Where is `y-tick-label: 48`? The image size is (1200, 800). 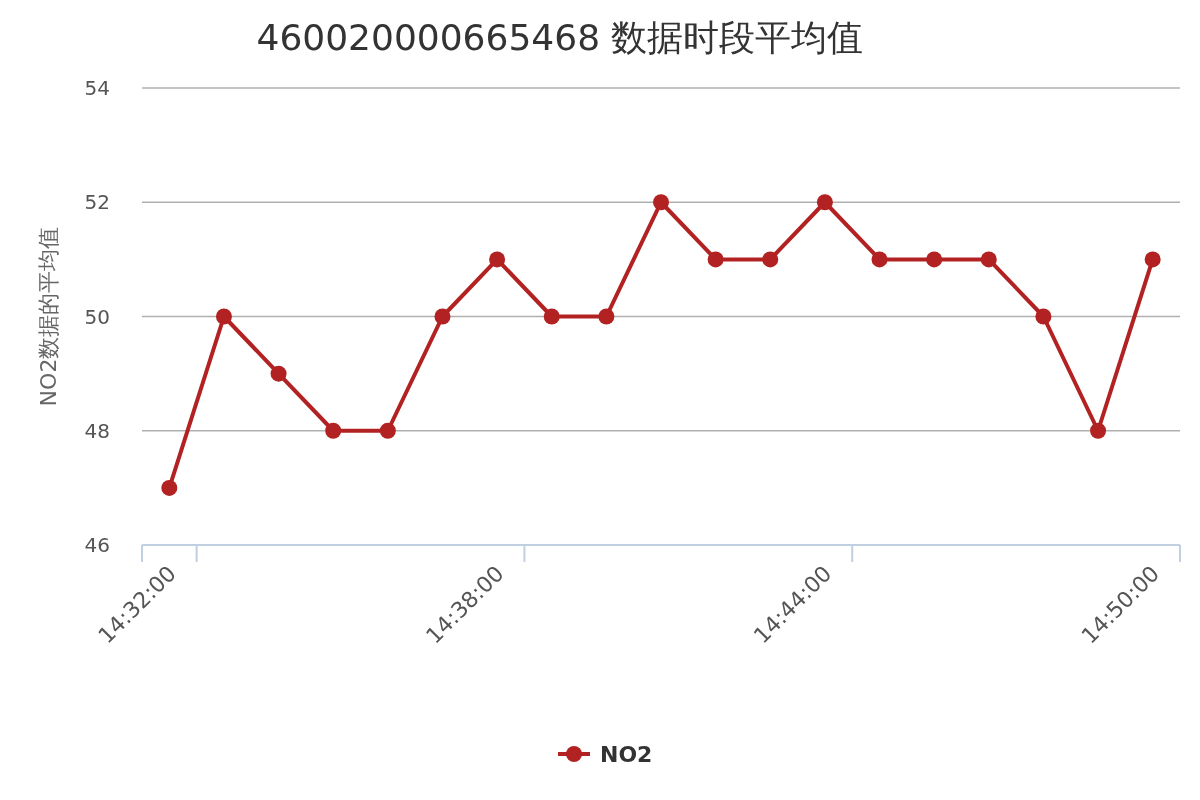
y-tick-label: 48 is located at coordinates (97, 430).